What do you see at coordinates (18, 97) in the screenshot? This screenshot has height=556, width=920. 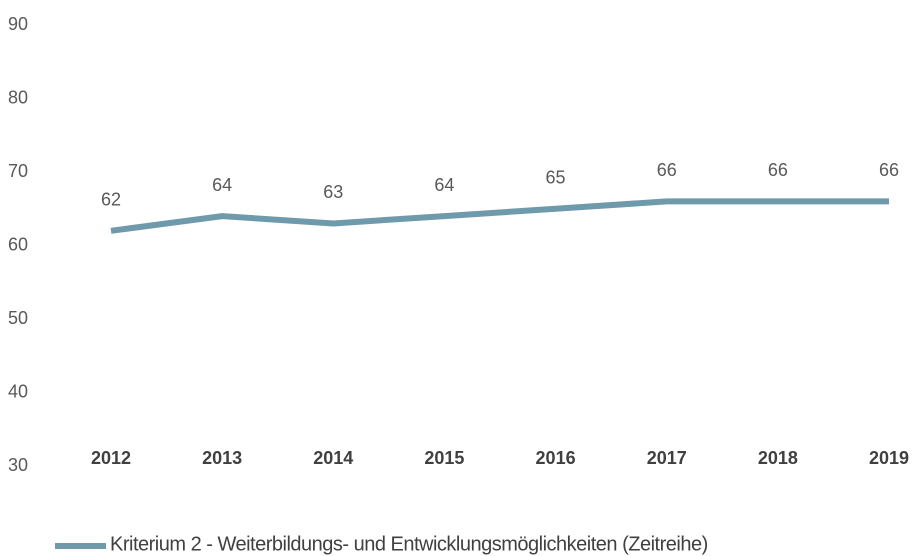 I see `y-tick-label: 80` at bounding box center [18, 97].